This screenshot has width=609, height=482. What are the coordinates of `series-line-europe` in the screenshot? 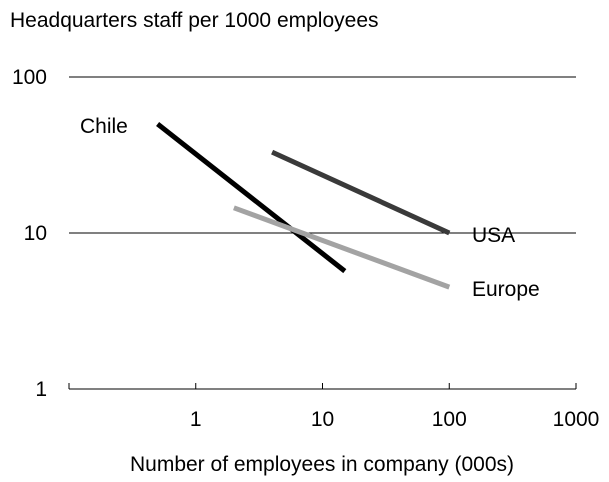 It's located at (342, 247).